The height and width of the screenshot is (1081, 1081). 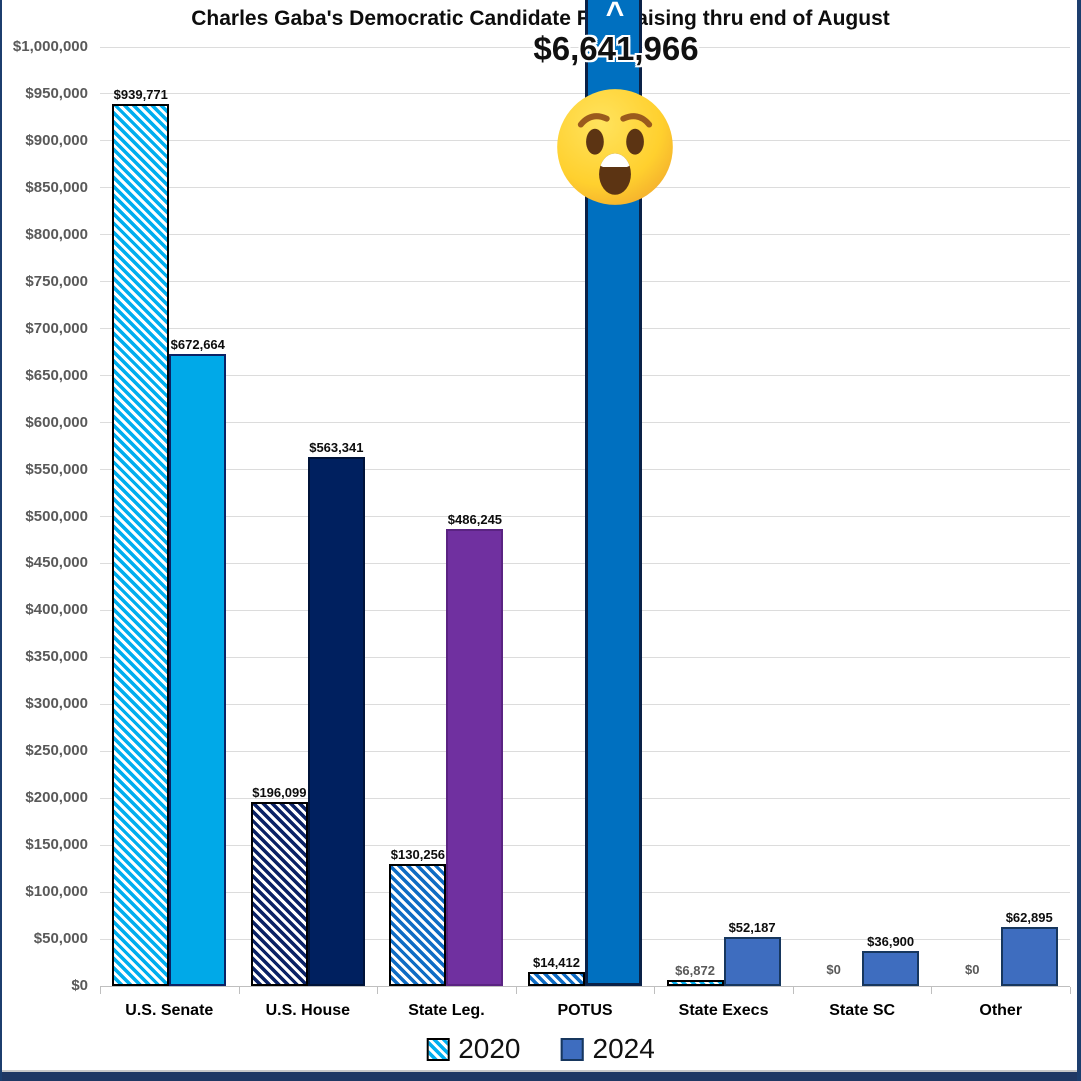 I want to click on legend-swatch-2024-icon, so click(x=572, y=1049).